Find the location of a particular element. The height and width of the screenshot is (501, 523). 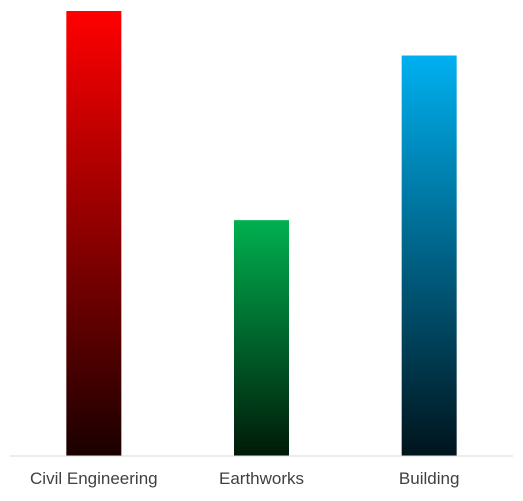

bar-building is located at coordinates (429, 256).